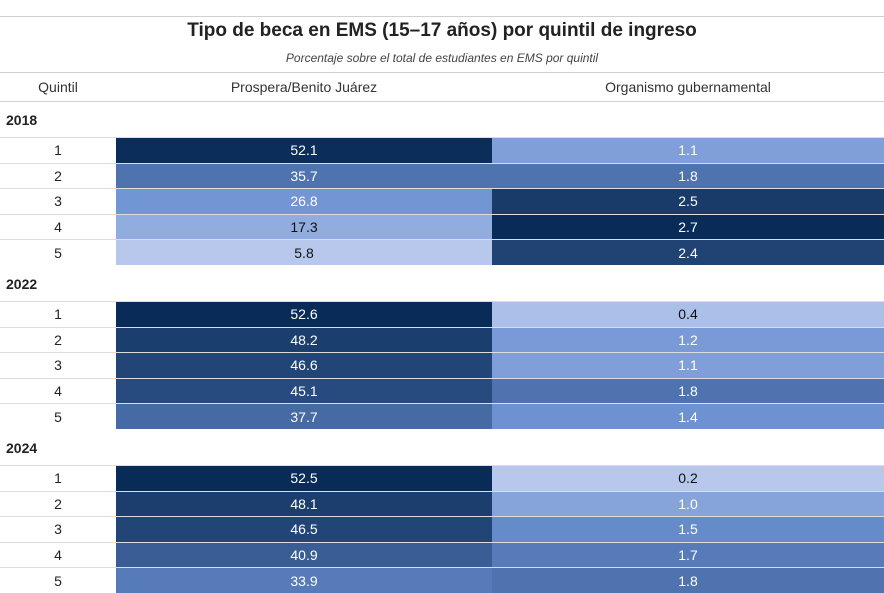 This screenshot has height=593, width=884. What do you see at coordinates (304, 504) in the screenshot?
I see `value-cell: 48.1` at bounding box center [304, 504].